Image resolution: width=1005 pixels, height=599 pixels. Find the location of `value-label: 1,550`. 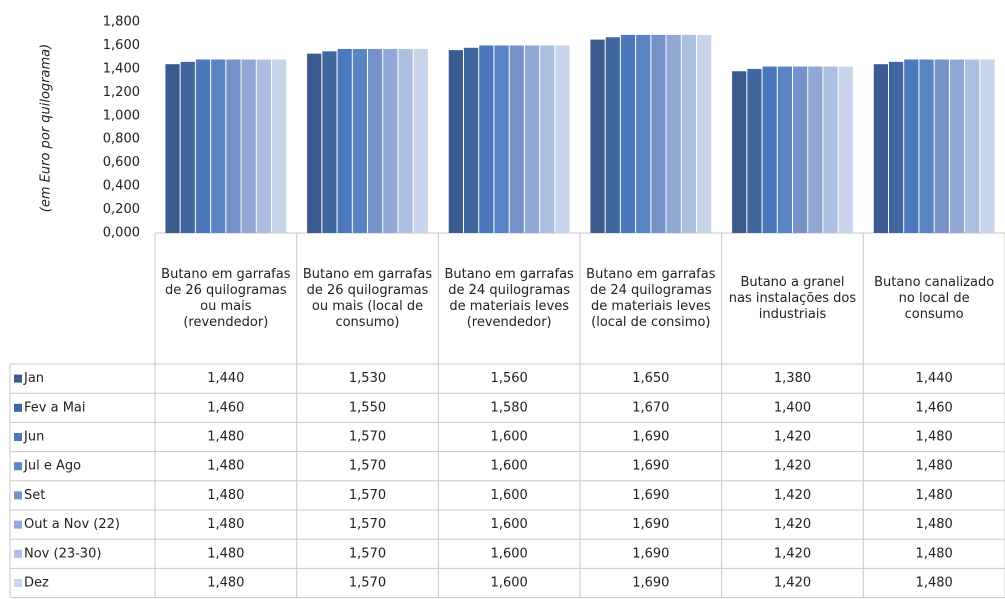

value-label: 1,550 is located at coordinates (367, 407).